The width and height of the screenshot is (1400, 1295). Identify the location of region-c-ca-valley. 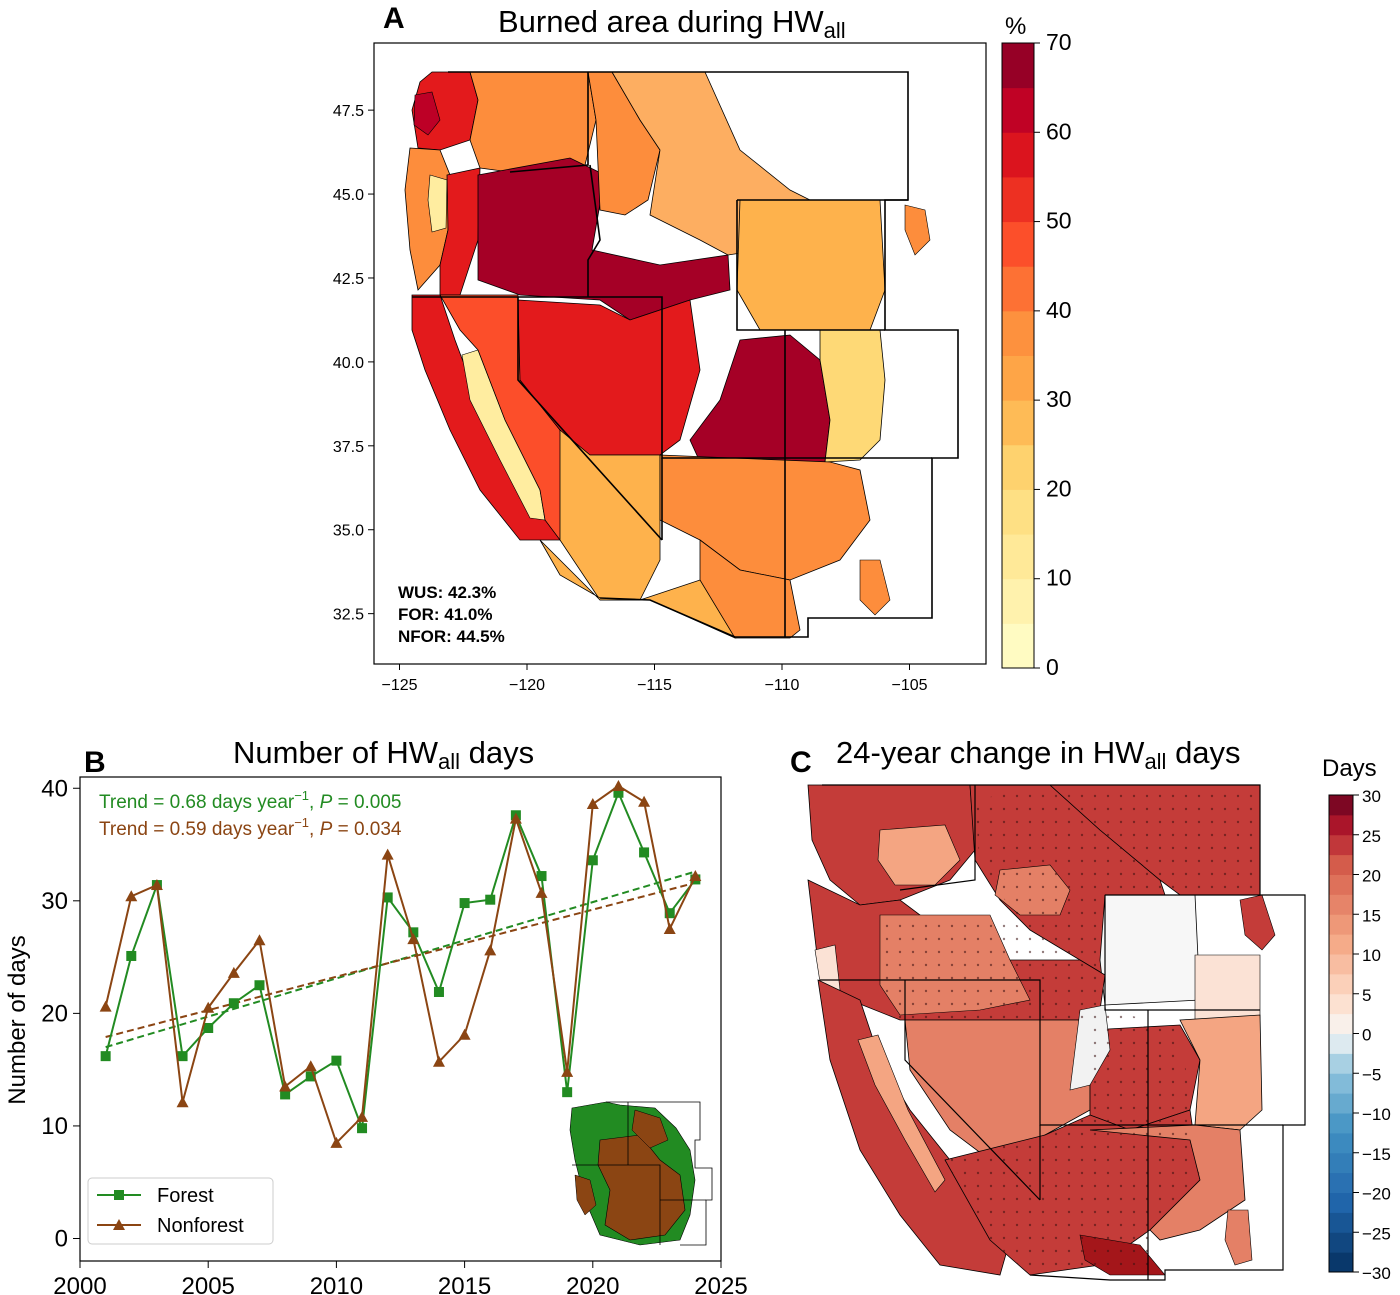
(901, 1113).